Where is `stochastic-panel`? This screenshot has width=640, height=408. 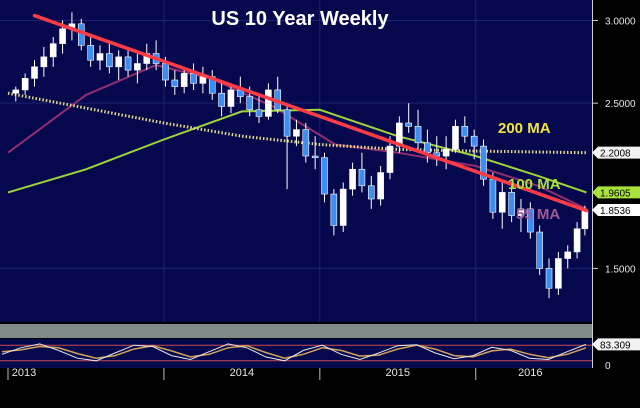 stochastic-panel is located at coordinates (296, 353).